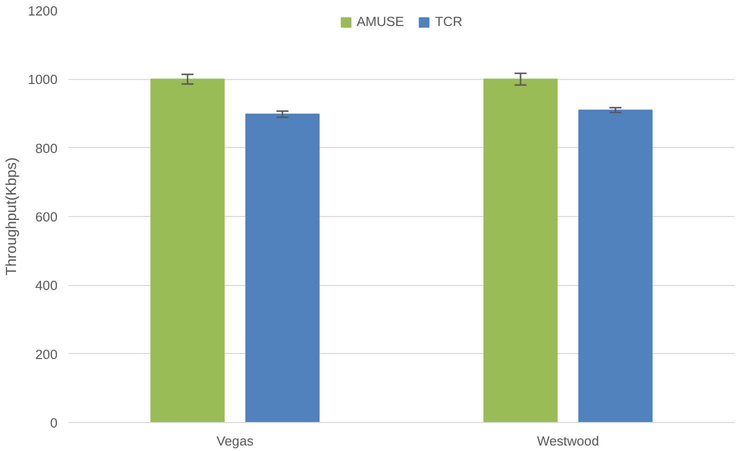  Describe the element at coordinates (568, 441) in the screenshot. I see `x-tick-label: Westwood` at that location.